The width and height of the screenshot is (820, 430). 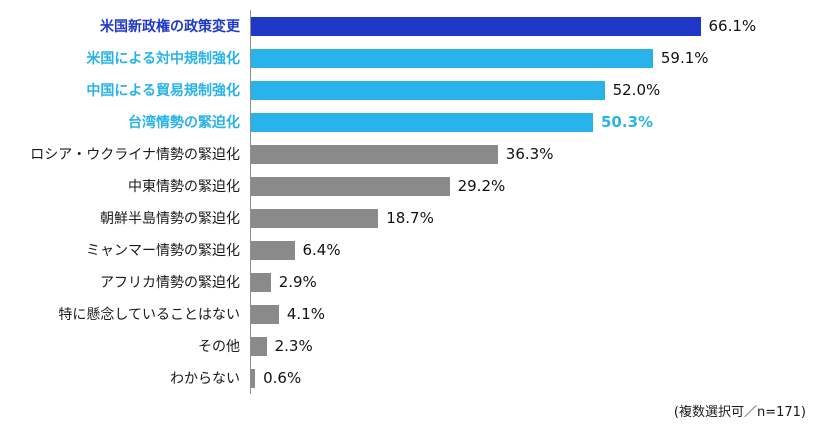 What do you see at coordinates (184, 187) in the screenshot?
I see `category-label: 中東情勢の緊迫化` at bounding box center [184, 187].